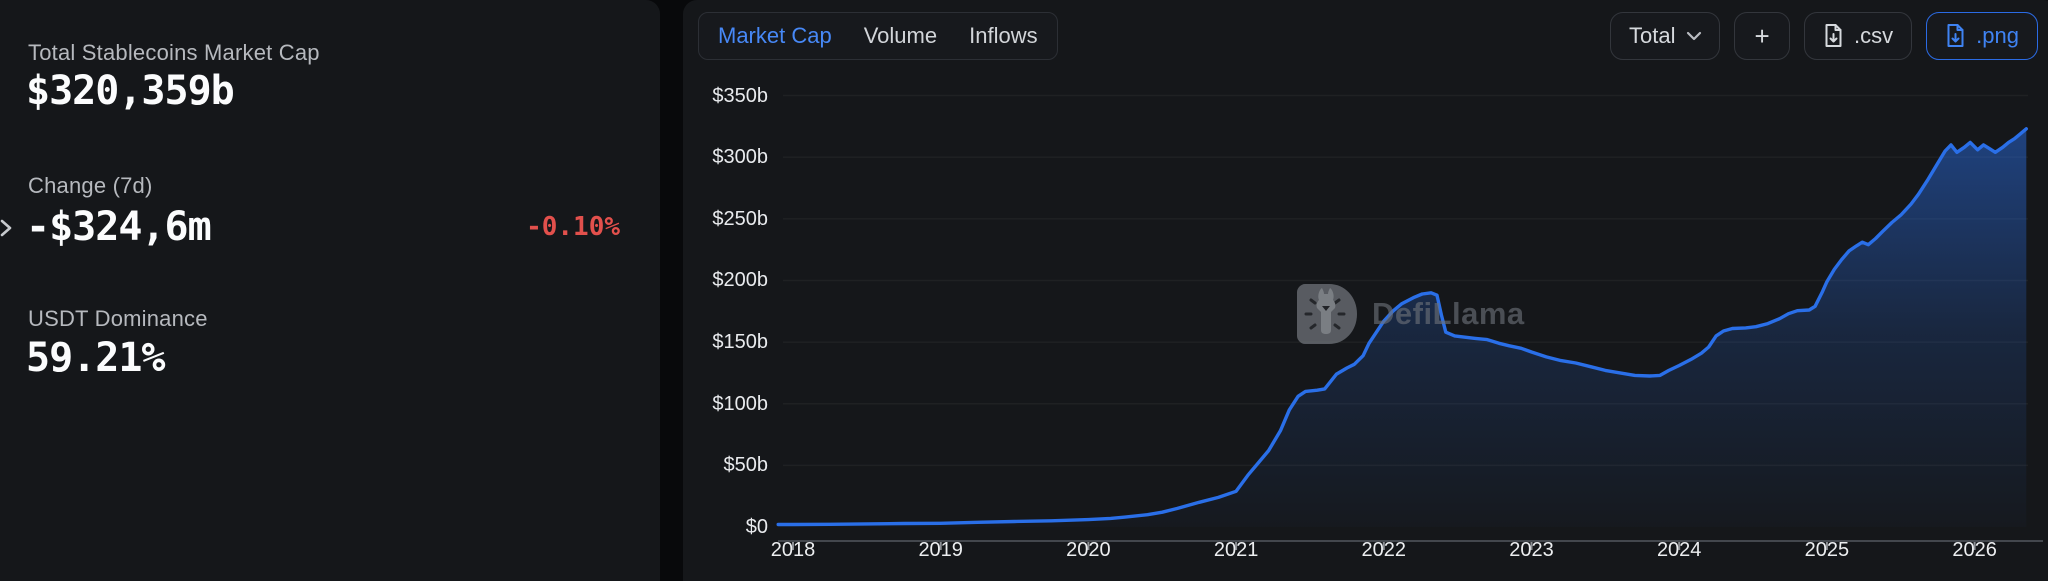 The width and height of the screenshot is (2048, 581). Describe the element at coordinates (174, 52) in the screenshot. I see `total-marketcap-label: Total Stablecoins Market Cap` at that location.